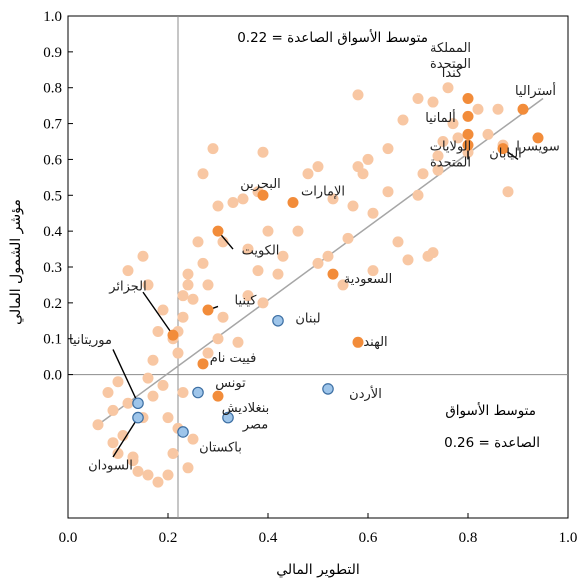 The width and height of the screenshot is (579, 582). What do you see at coordinates (233, 358) in the screenshot?
I see `point-label: فييت نام` at bounding box center [233, 358].